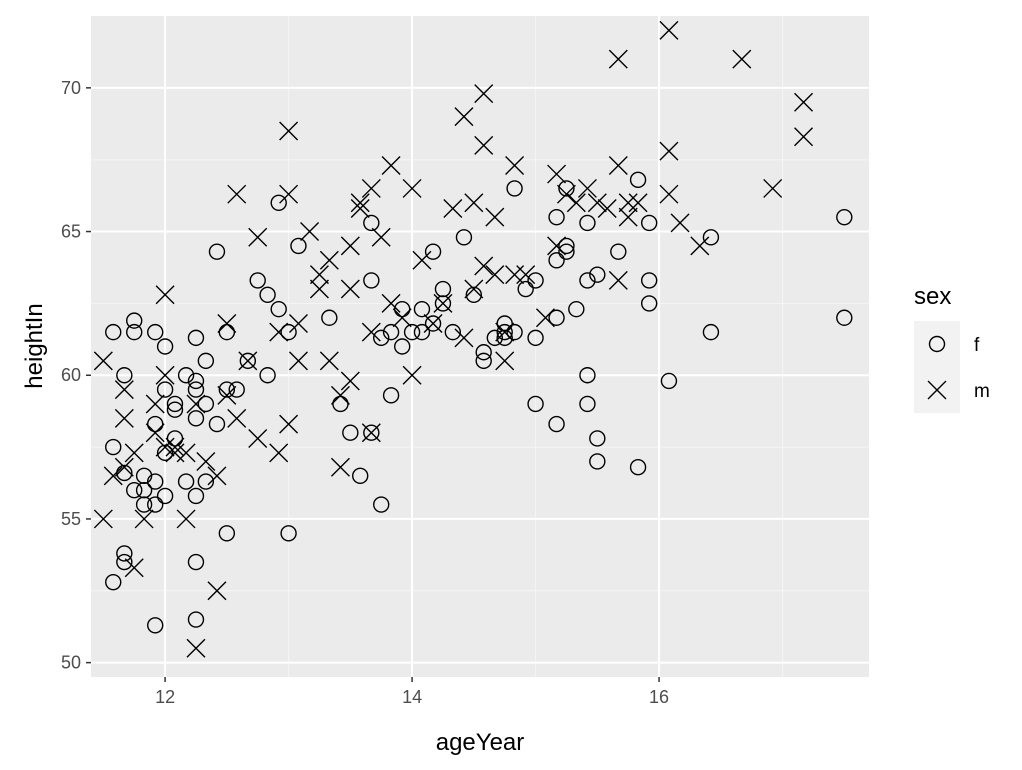  What do you see at coordinates (165, 697) in the screenshot?
I see `x-tick-label: 12` at bounding box center [165, 697].